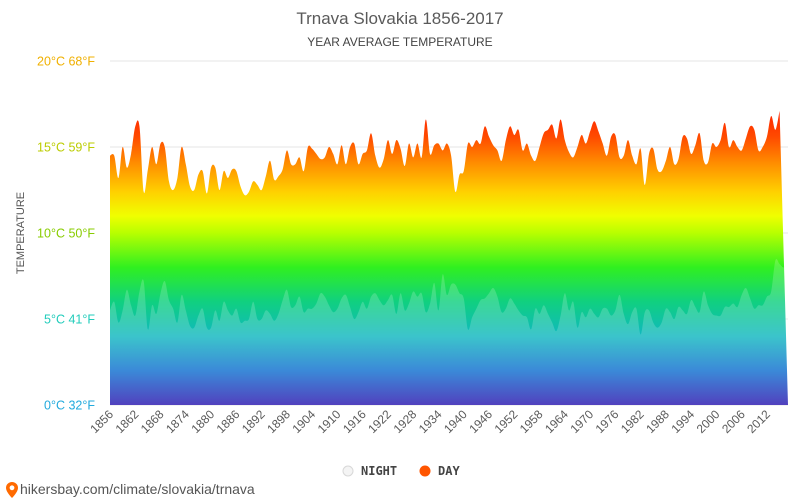  What do you see at coordinates (66, 62) in the screenshot?
I see `y-tick-label: 20°C 68°F` at bounding box center [66, 62].